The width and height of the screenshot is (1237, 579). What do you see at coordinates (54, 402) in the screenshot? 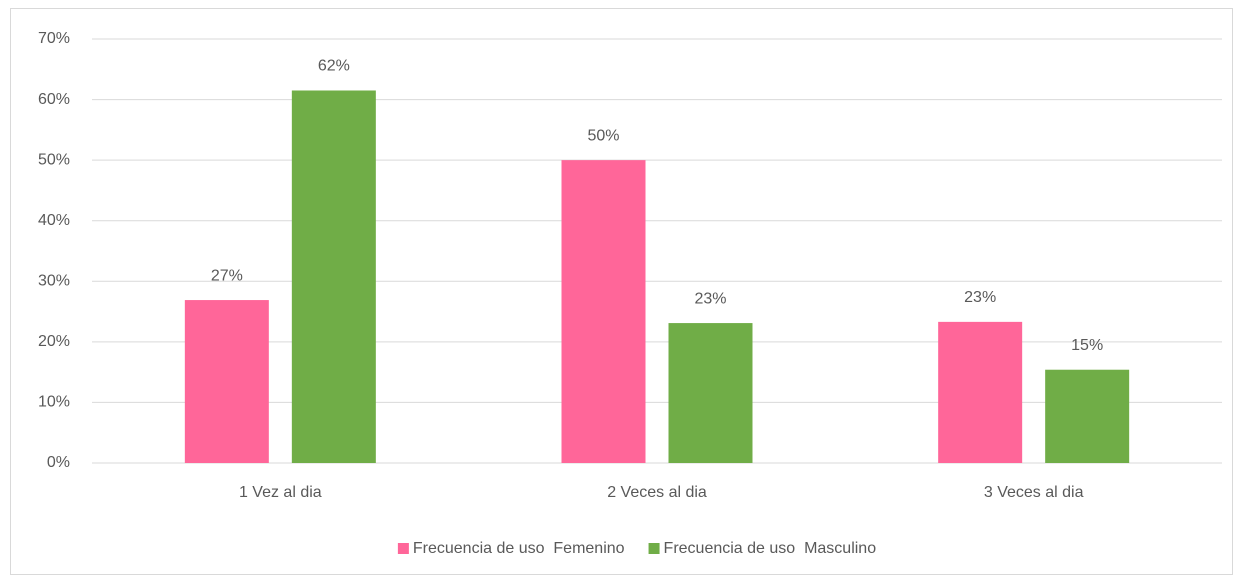
I see `y-tick-label: 10%` at bounding box center [54, 402].